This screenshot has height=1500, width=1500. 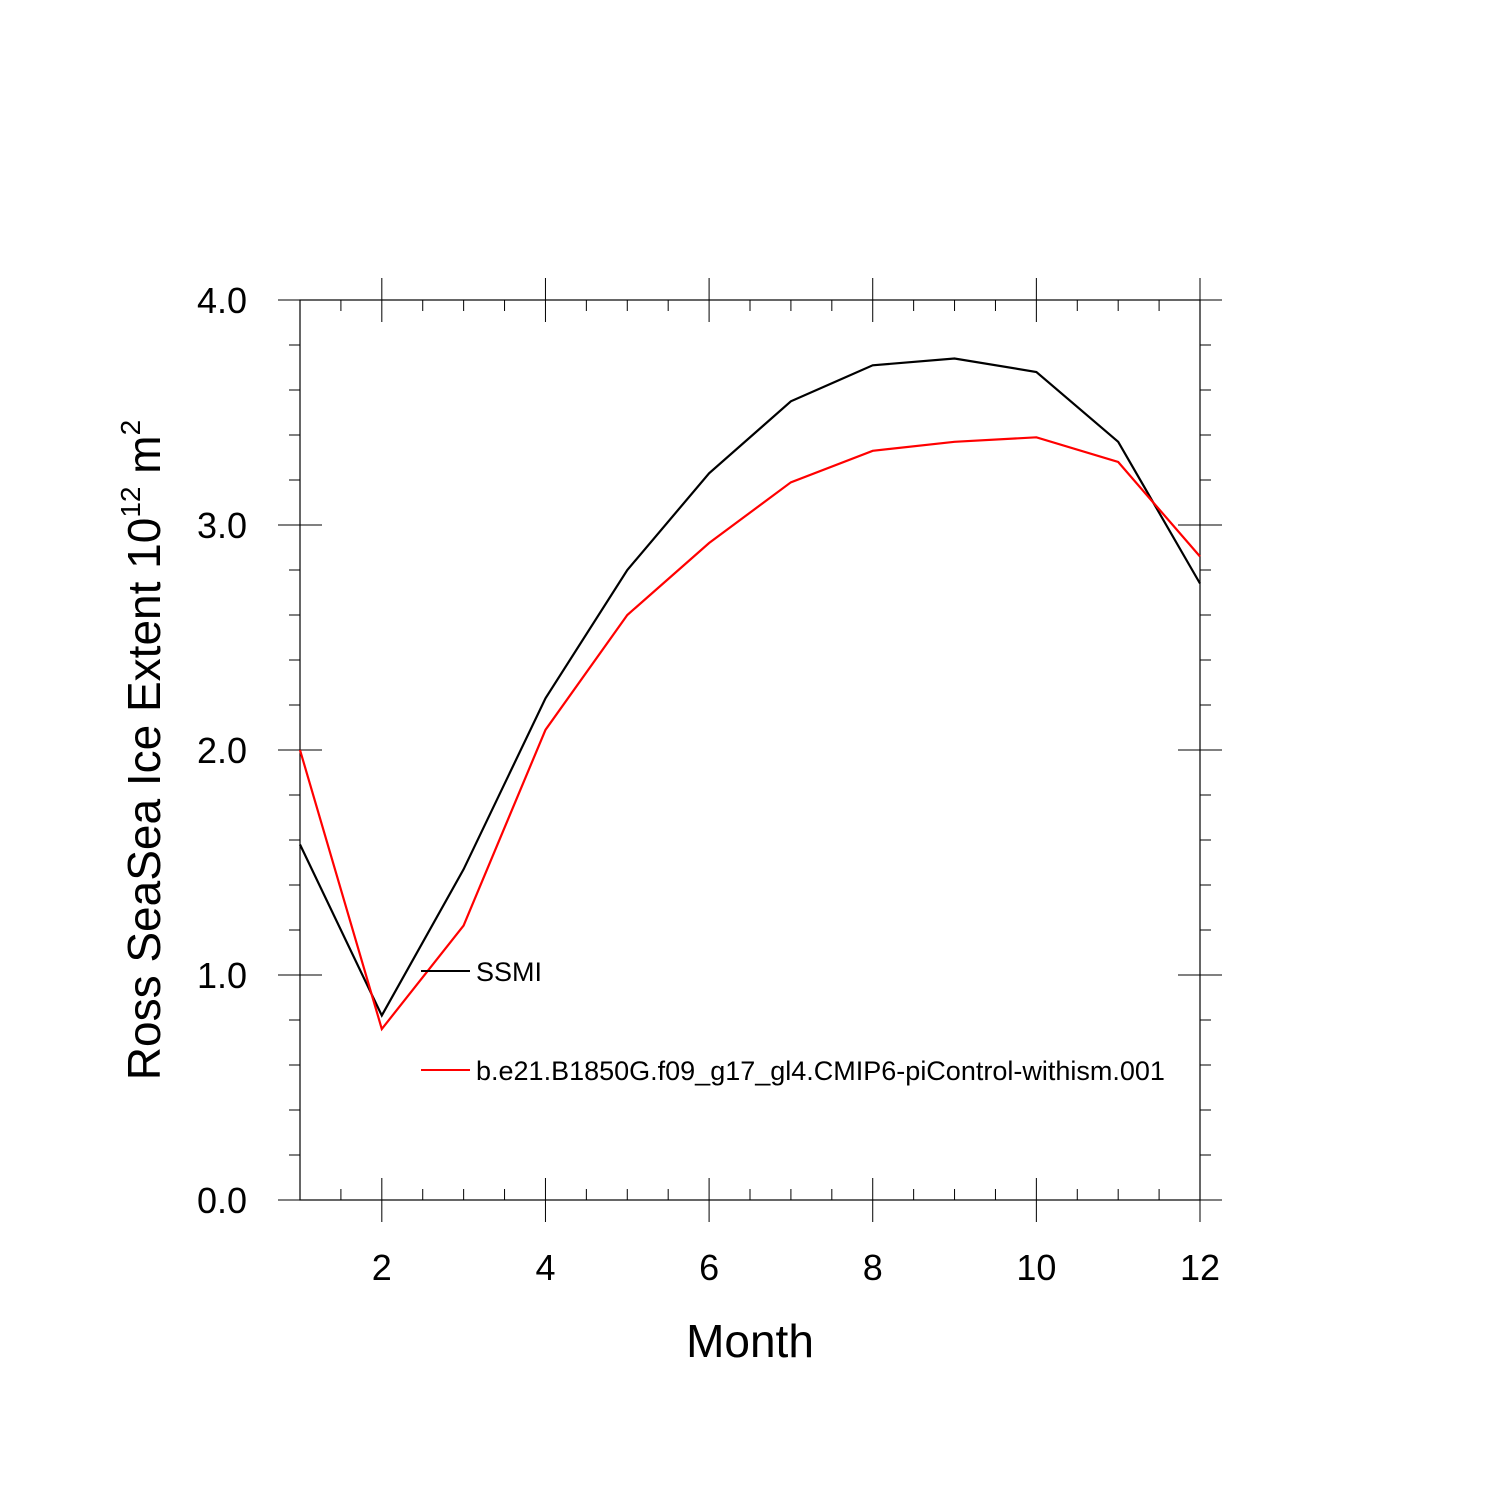 What do you see at coordinates (1200, 1267) in the screenshot?
I see `x-tick-label: 12` at bounding box center [1200, 1267].